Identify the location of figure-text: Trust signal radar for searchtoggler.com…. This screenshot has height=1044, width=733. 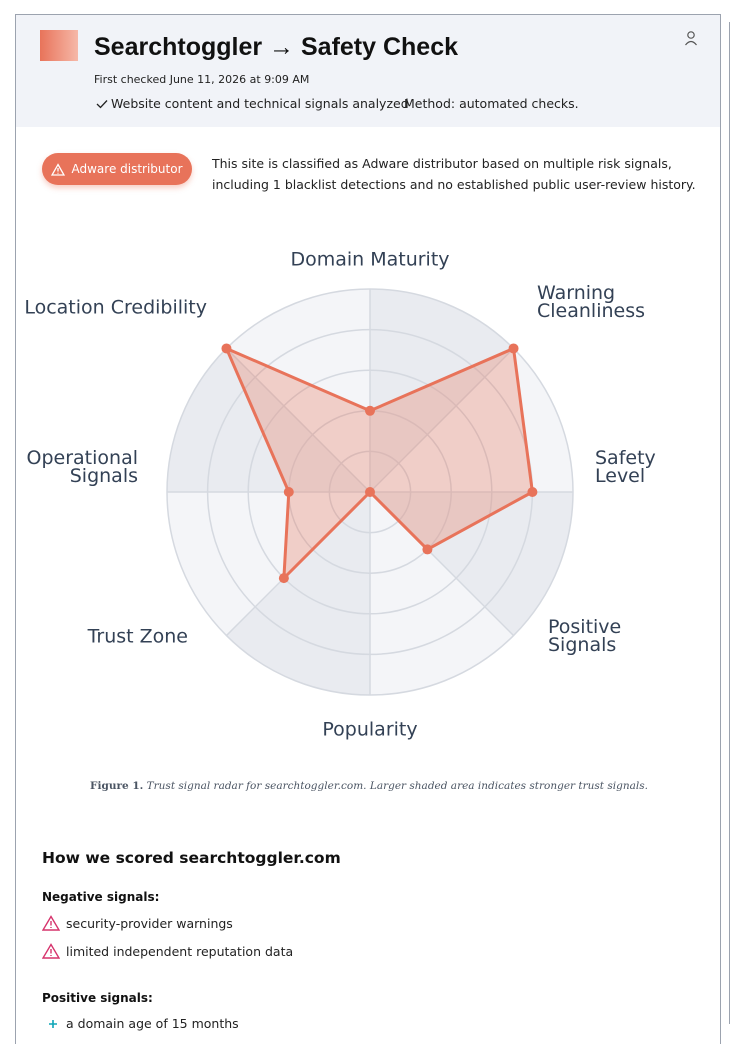
(397, 786).